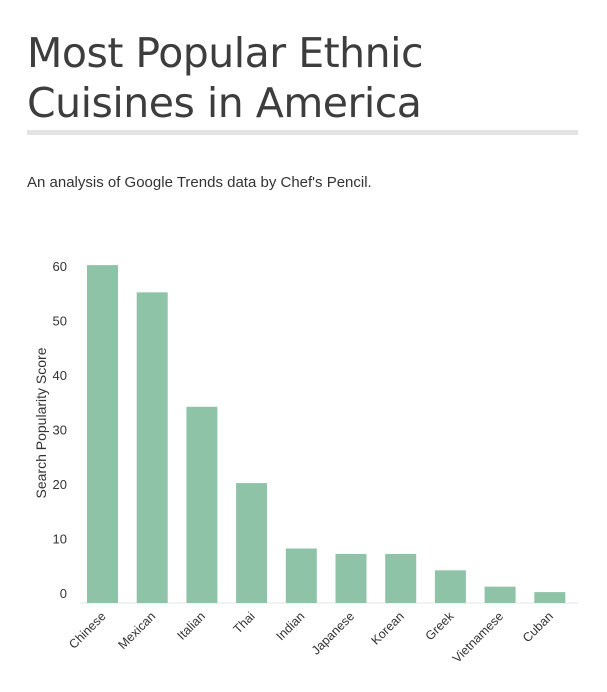  What do you see at coordinates (301, 575) in the screenshot?
I see `bar-indian` at bounding box center [301, 575].